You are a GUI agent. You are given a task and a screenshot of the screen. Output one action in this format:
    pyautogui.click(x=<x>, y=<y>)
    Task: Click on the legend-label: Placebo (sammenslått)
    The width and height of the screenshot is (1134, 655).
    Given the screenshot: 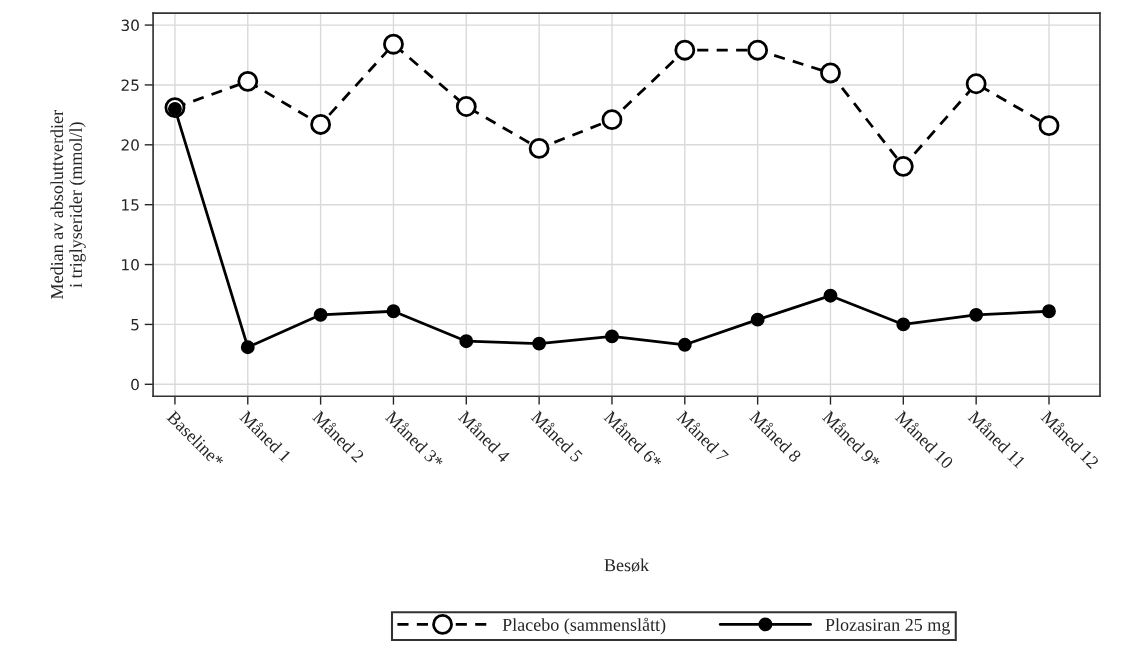 What is the action you would take?
    pyautogui.click(x=584, y=626)
    